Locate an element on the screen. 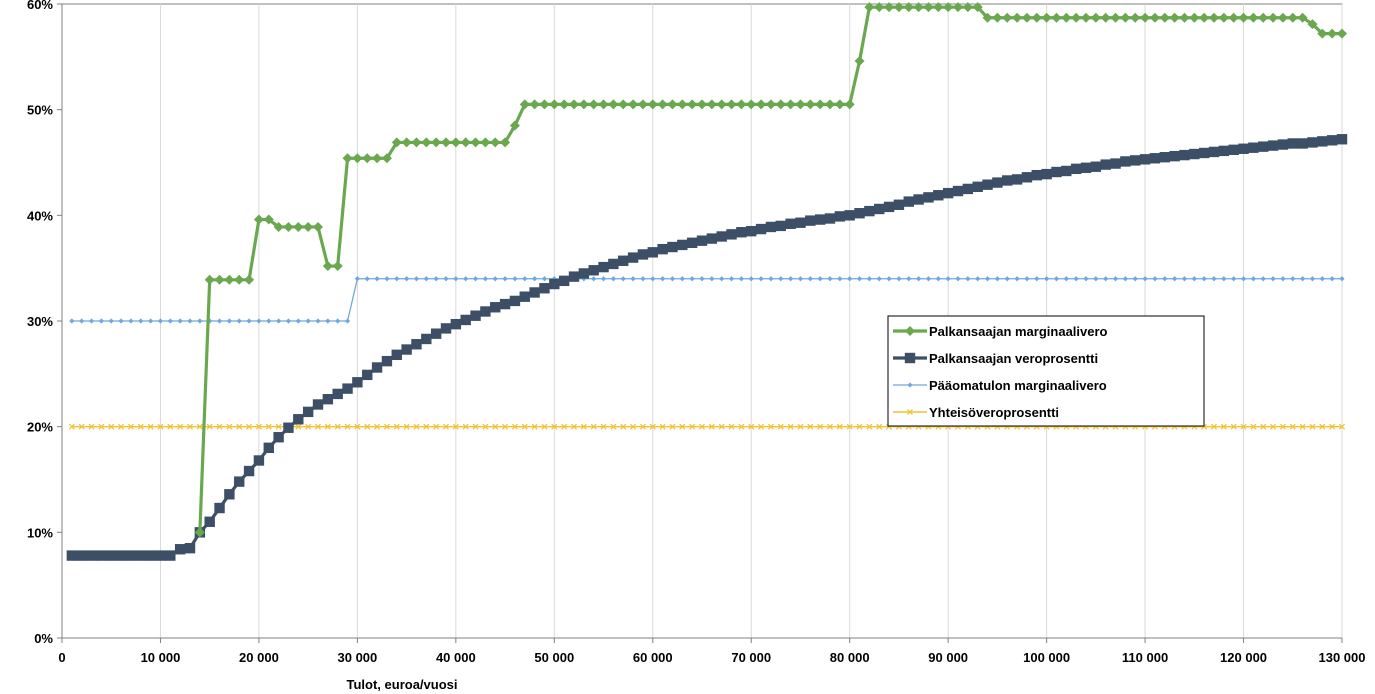 This screenshot has height=694, width=1375. x-tick-label: 10 000 is located at coordinates (161, 657).